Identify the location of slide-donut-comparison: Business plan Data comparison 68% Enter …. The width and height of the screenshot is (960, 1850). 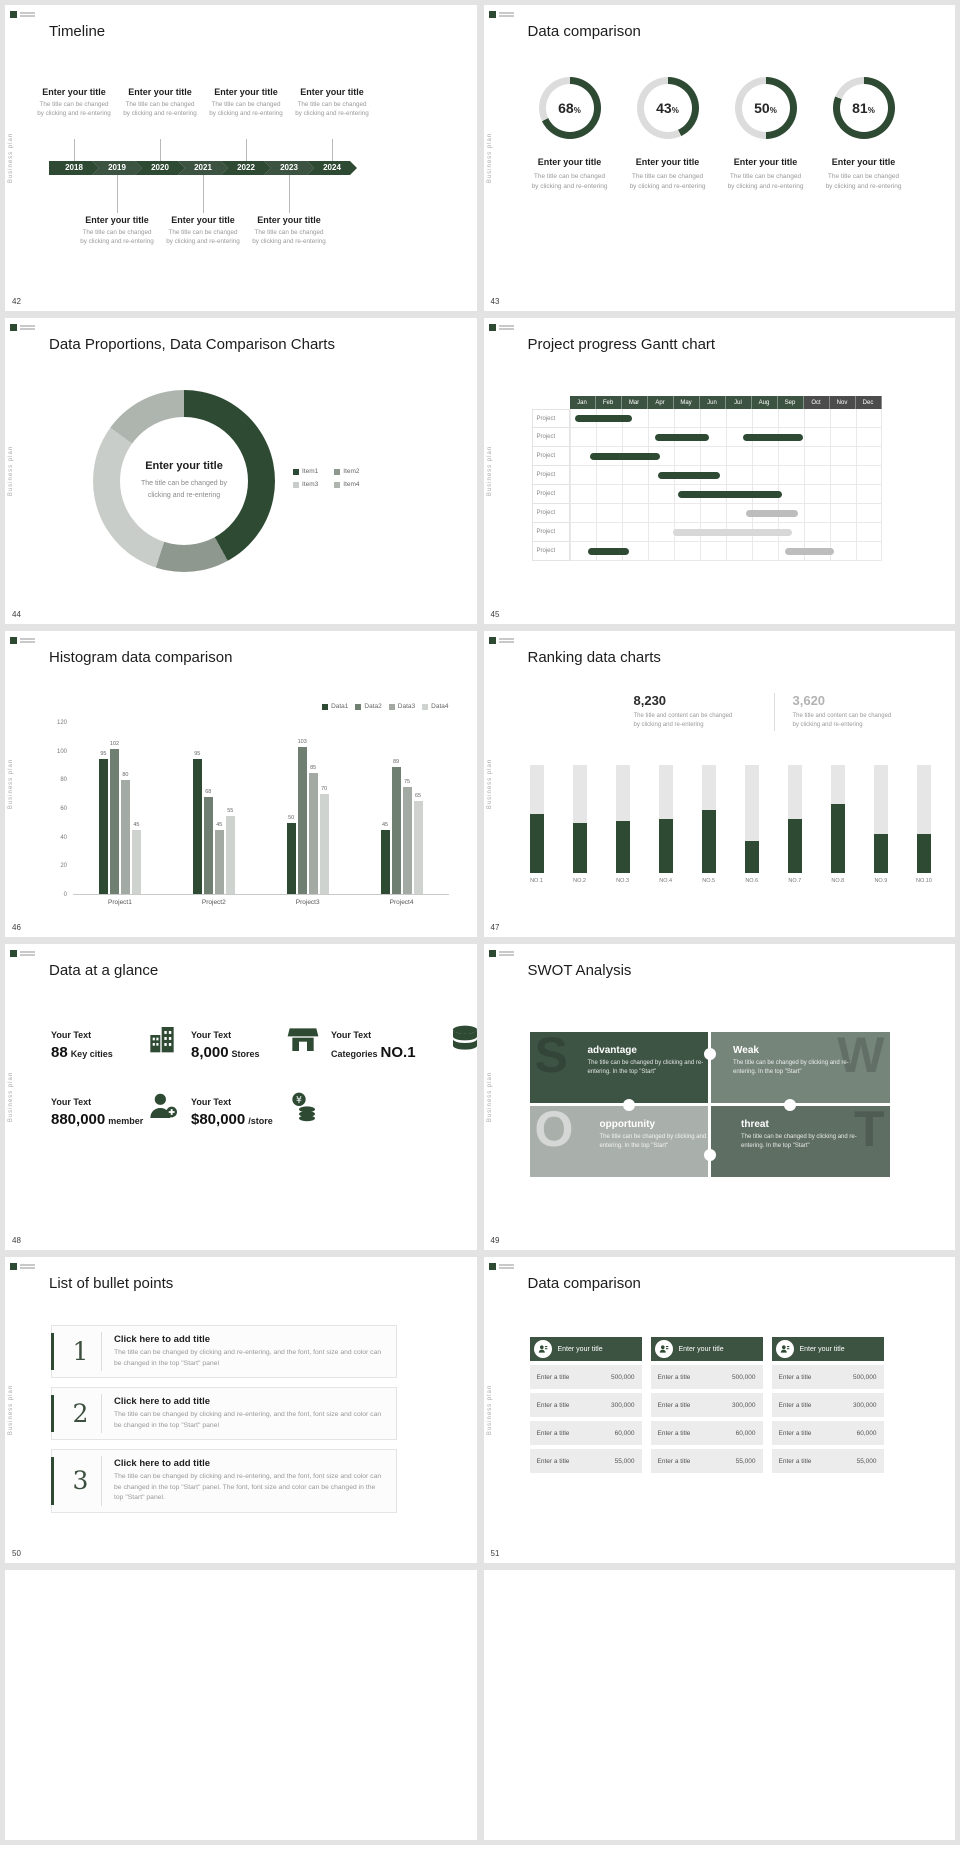
(719, 158).